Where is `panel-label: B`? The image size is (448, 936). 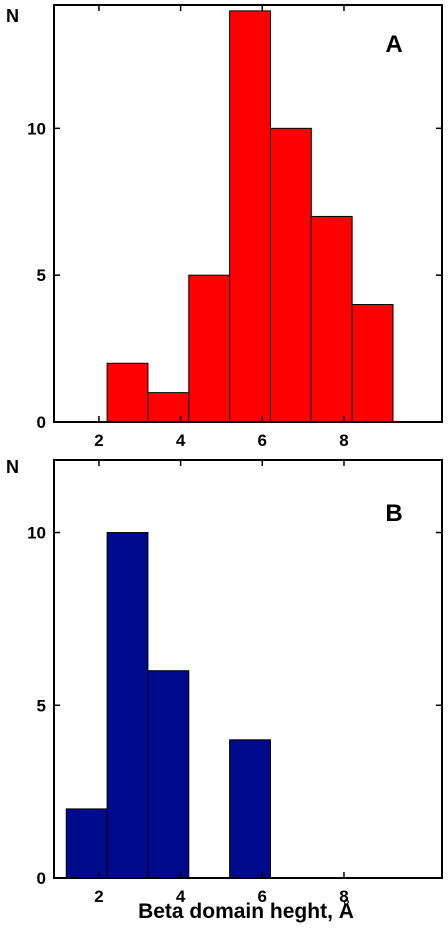 panel-label: B is located at coordinates (393, 513).